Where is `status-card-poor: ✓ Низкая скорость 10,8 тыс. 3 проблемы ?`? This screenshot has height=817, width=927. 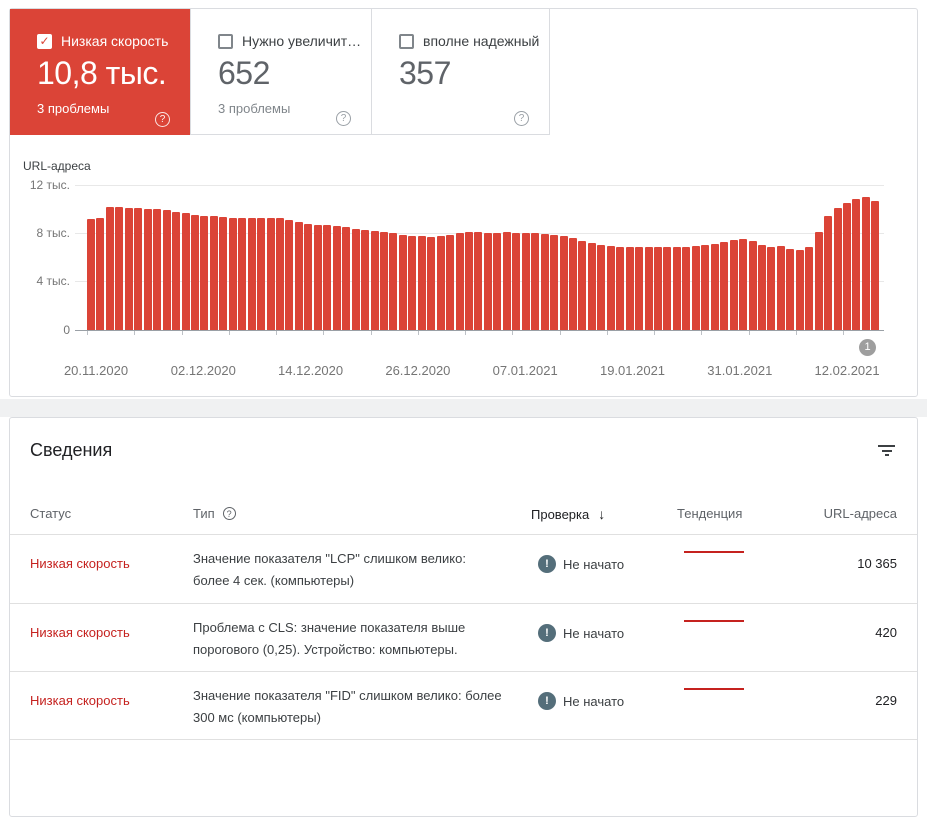
status-card-poor: ✓ Низкая скорость 10,8 тыс. 3 проблемы ? is located at coordinates (100, 72).